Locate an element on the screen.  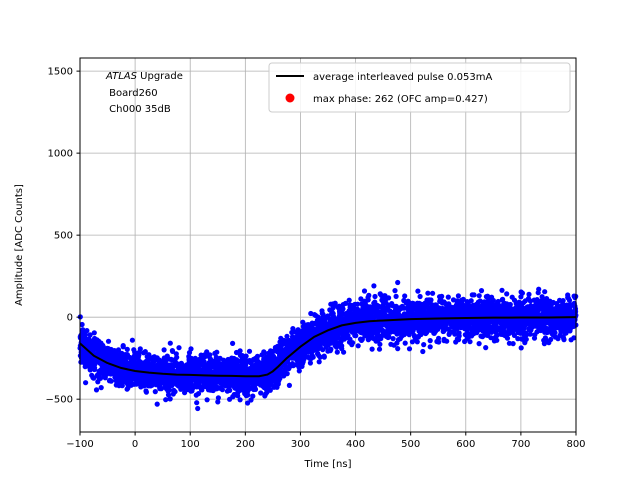
y-tick-label: 0 is located at coordinates (70, 318).